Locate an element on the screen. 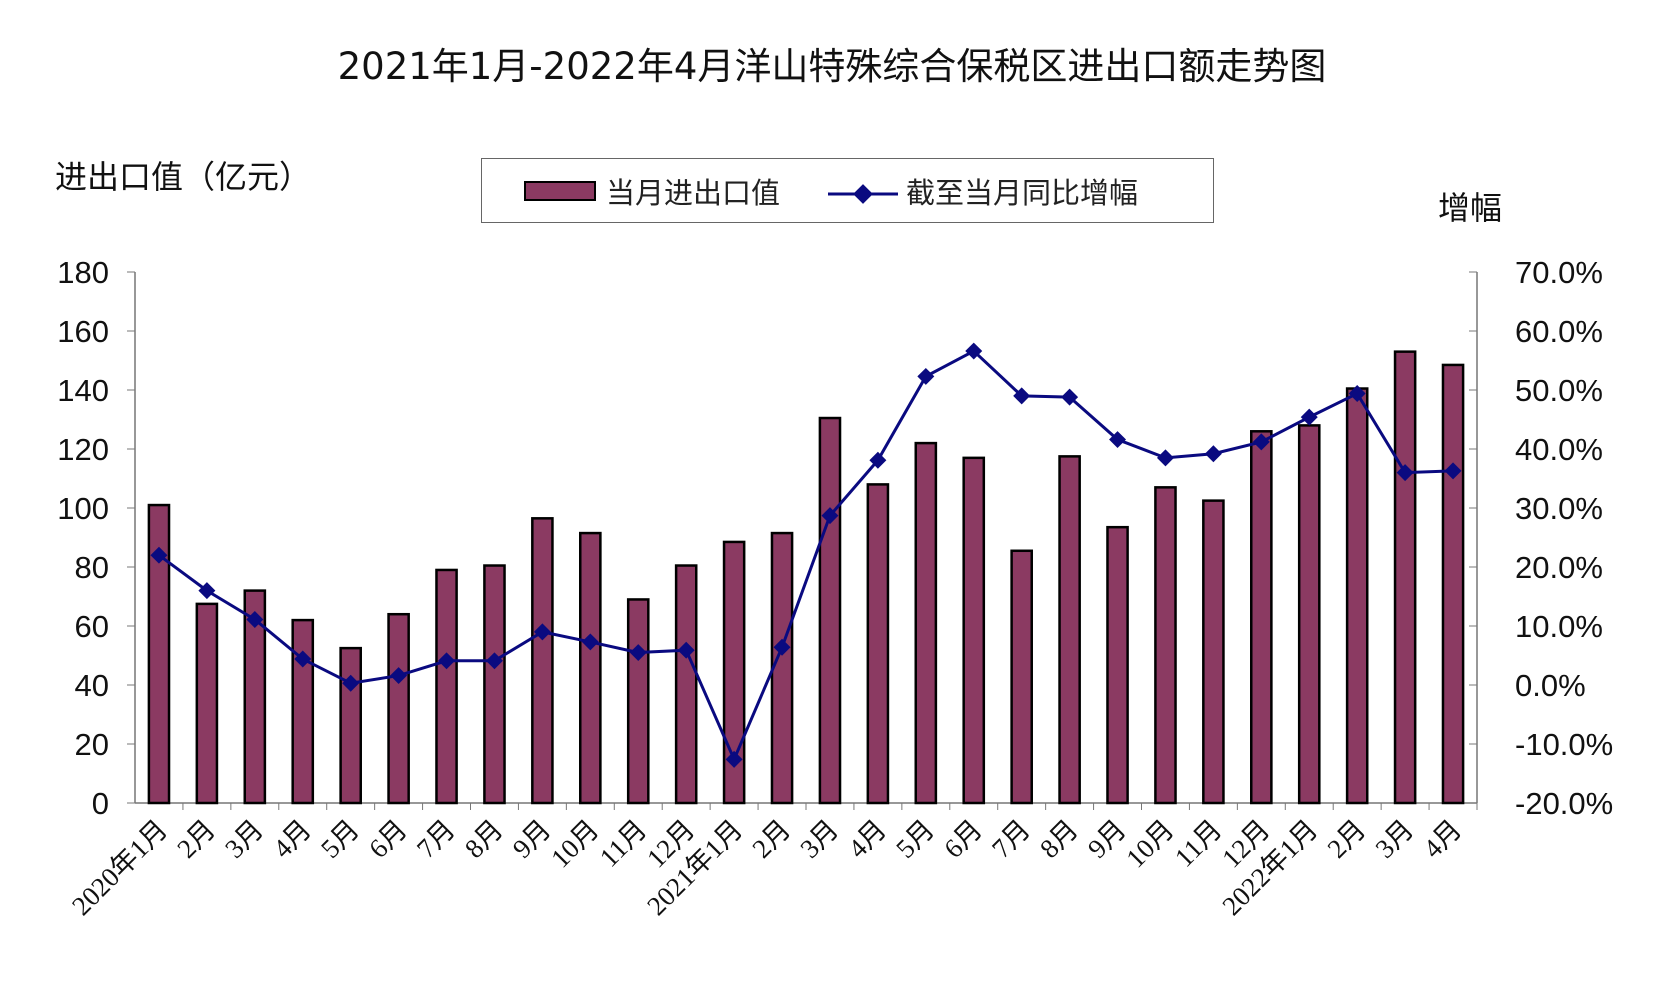 The width and height of the screenshot is (1664, 1000). y-tick-label: 100 is located at coordinates (83, 508).